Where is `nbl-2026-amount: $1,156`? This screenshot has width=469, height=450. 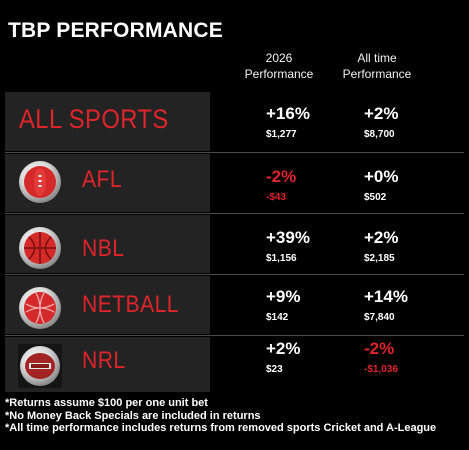
nbl-2026-amount: $1,156 is located at coordinates (281, 258).